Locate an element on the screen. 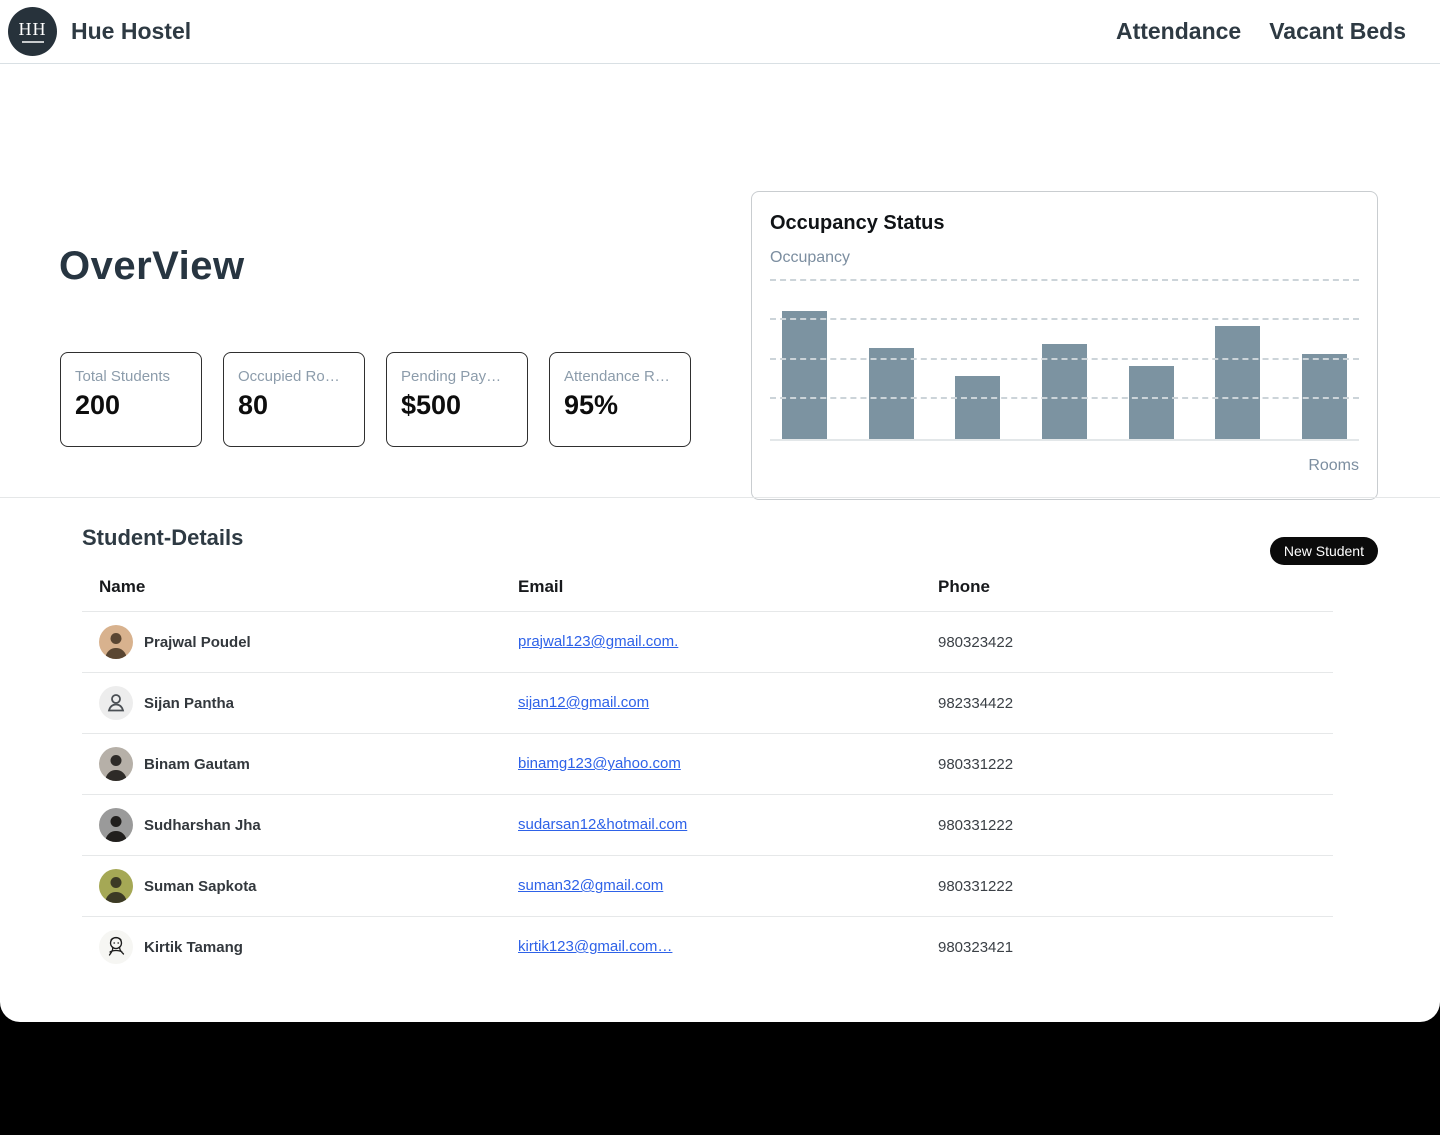  table-row: Binam Gautam binamg123@yahoo.com 980331222 is located at coordinates (707, 763).